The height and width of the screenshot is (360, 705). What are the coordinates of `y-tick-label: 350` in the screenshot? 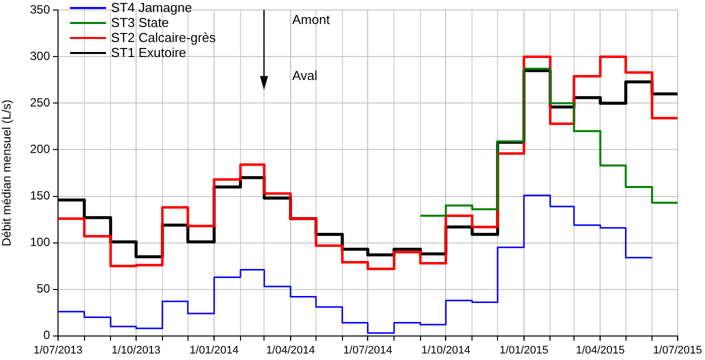 It's located at (40, 9).